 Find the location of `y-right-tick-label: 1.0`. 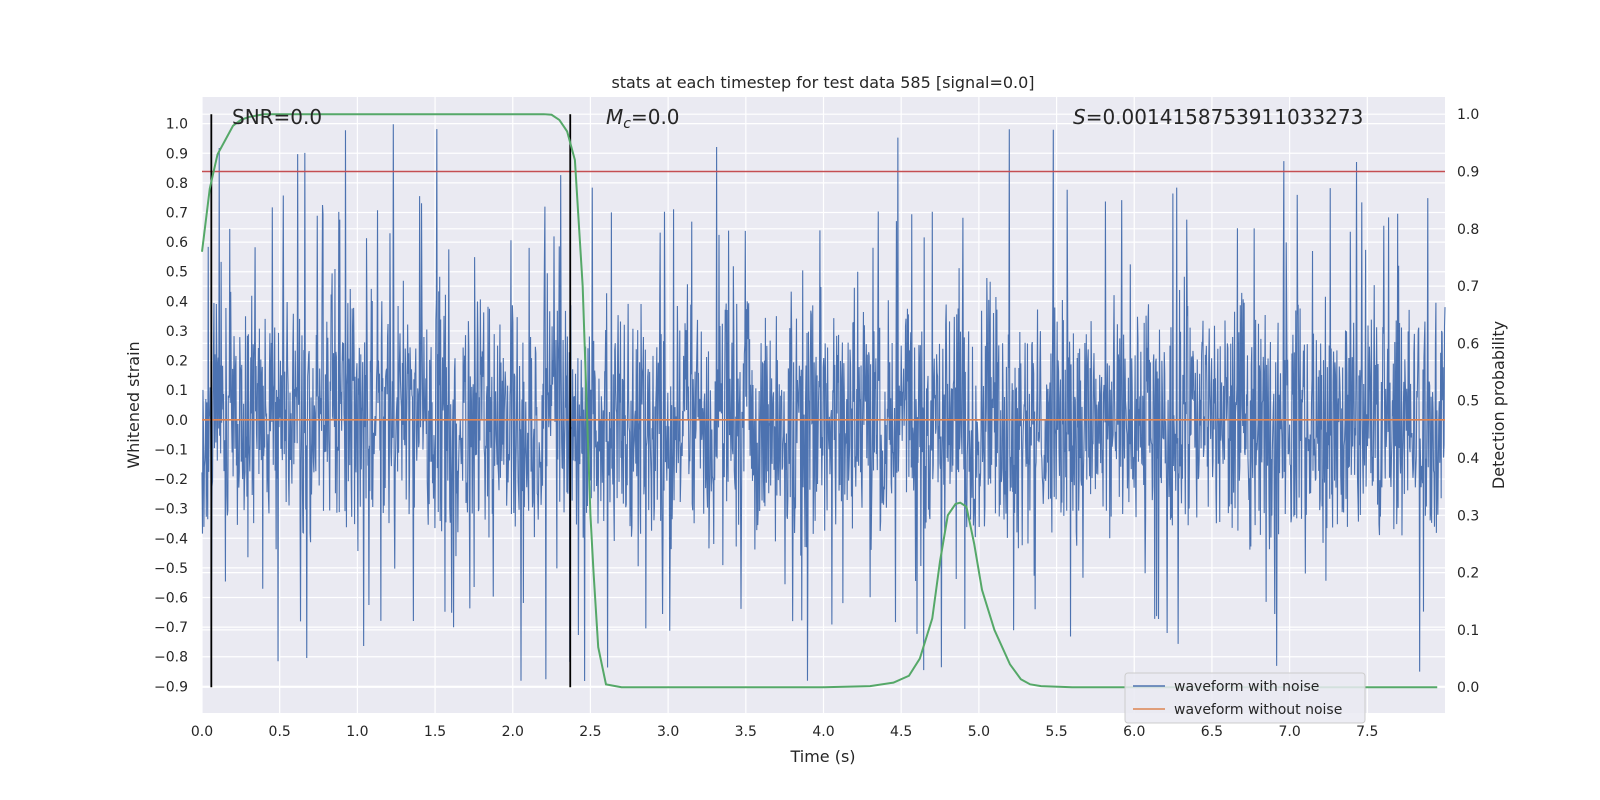

y-right-tick-label: 1.0 is located at coordinates (1468, 115).